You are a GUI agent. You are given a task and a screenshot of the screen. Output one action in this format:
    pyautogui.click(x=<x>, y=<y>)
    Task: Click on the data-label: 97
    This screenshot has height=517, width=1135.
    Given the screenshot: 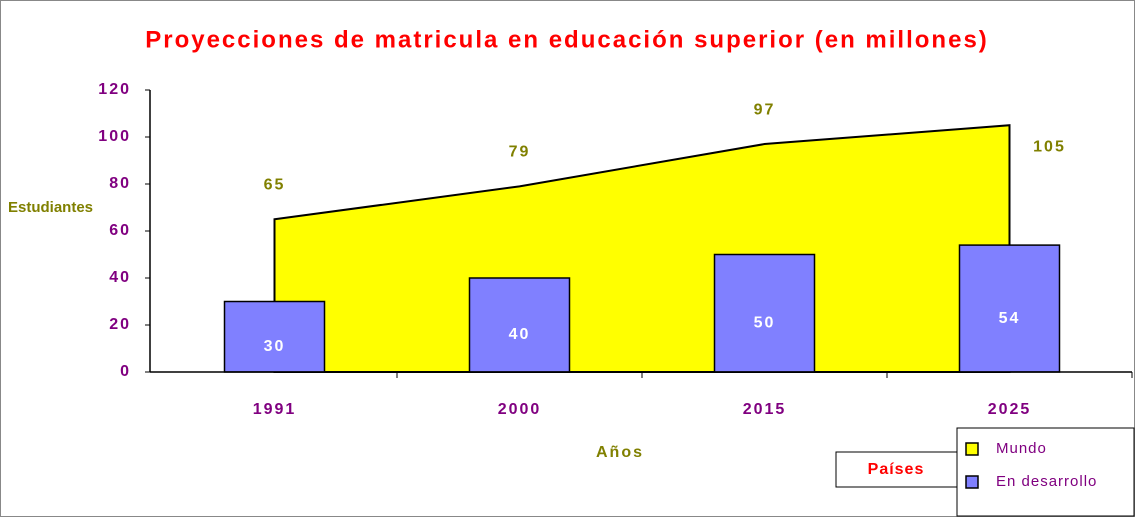 What is the action you would take?
    pyautogui.click(x=765, y=109)
    